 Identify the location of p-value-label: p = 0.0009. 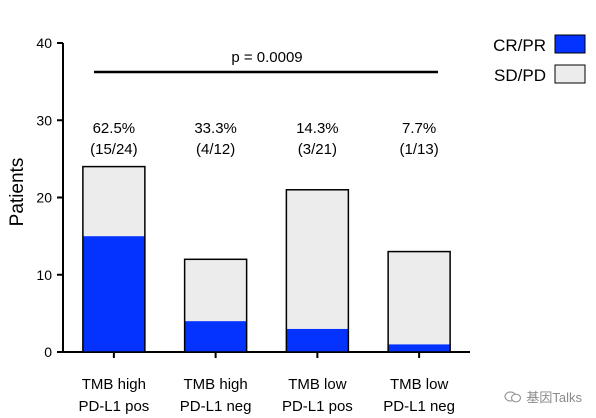
(266, 57).